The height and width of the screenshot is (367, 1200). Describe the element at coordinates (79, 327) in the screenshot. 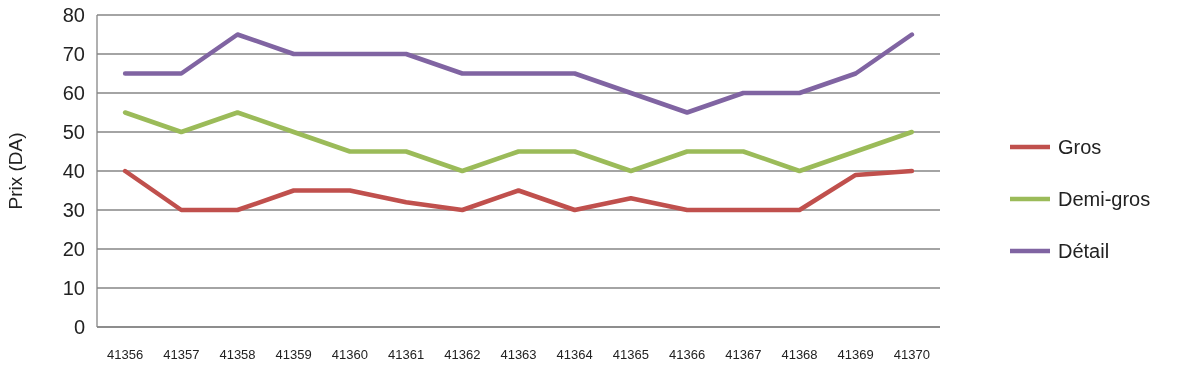

I see `y-tick-label: 0` at that location.